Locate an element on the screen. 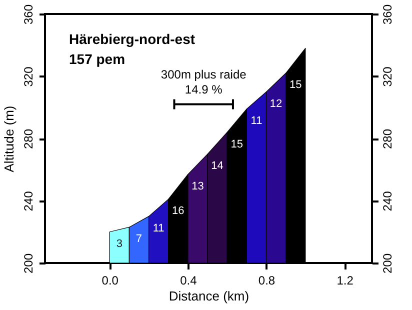 The image size is (412, 310). y-axis-title: Altitude (m) is located at coordinates (9, 139).